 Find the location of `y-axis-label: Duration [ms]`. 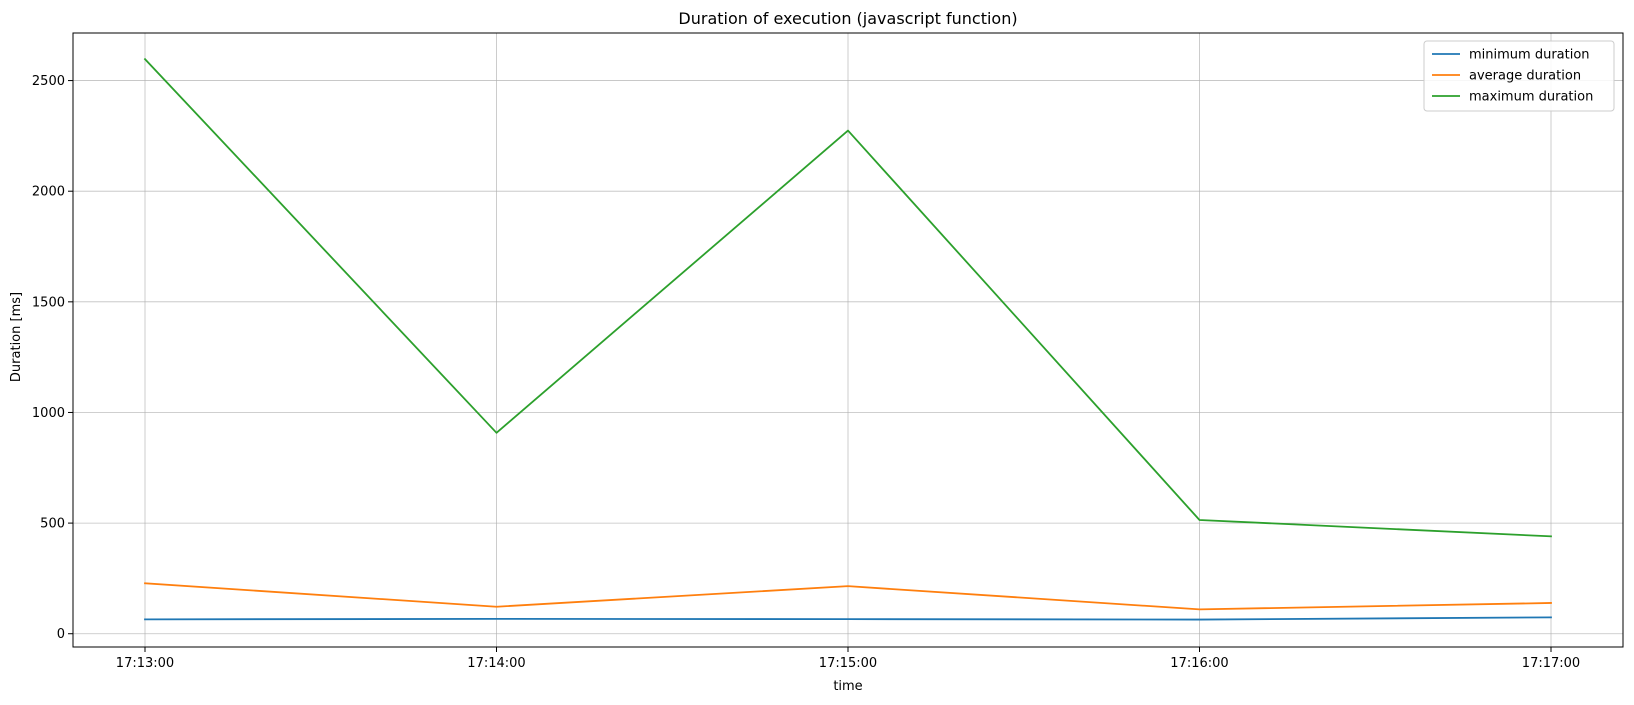

y-axis-label: Duration [ms] is located at coordinates (16, 337).